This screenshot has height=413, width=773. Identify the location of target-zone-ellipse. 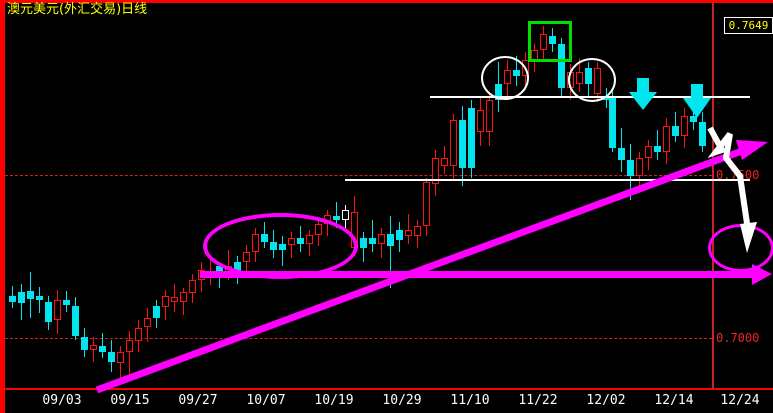
(740, 248).